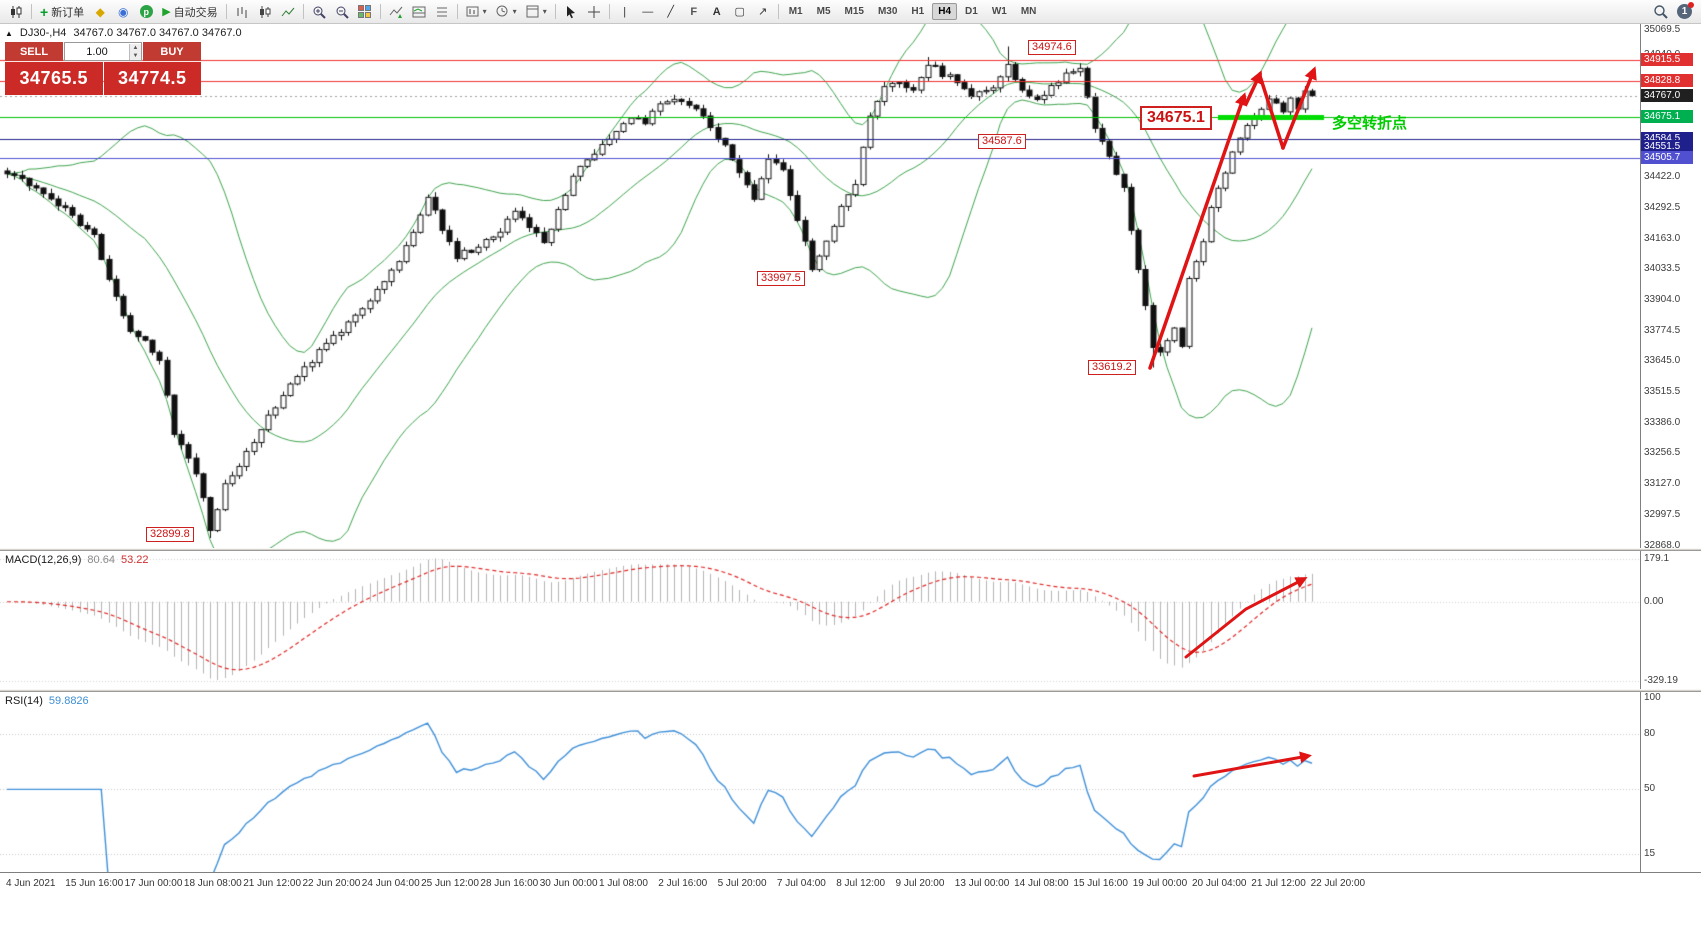 Image resolution: width=1701 pixels, height=950 pixels. I want to click on text-icon: A, so click(716, 11).